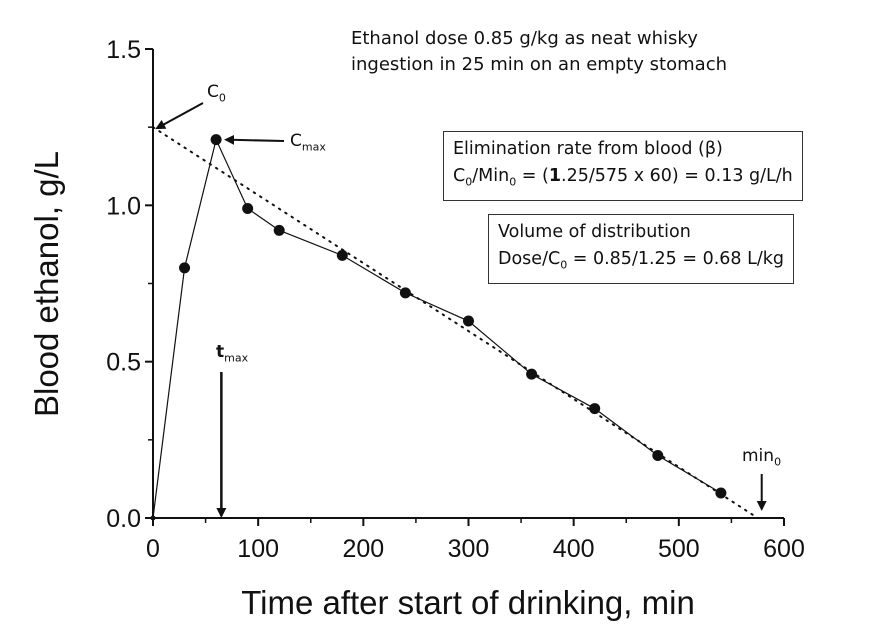  I want to click on x-tick-label: 100, so click(258, 549).